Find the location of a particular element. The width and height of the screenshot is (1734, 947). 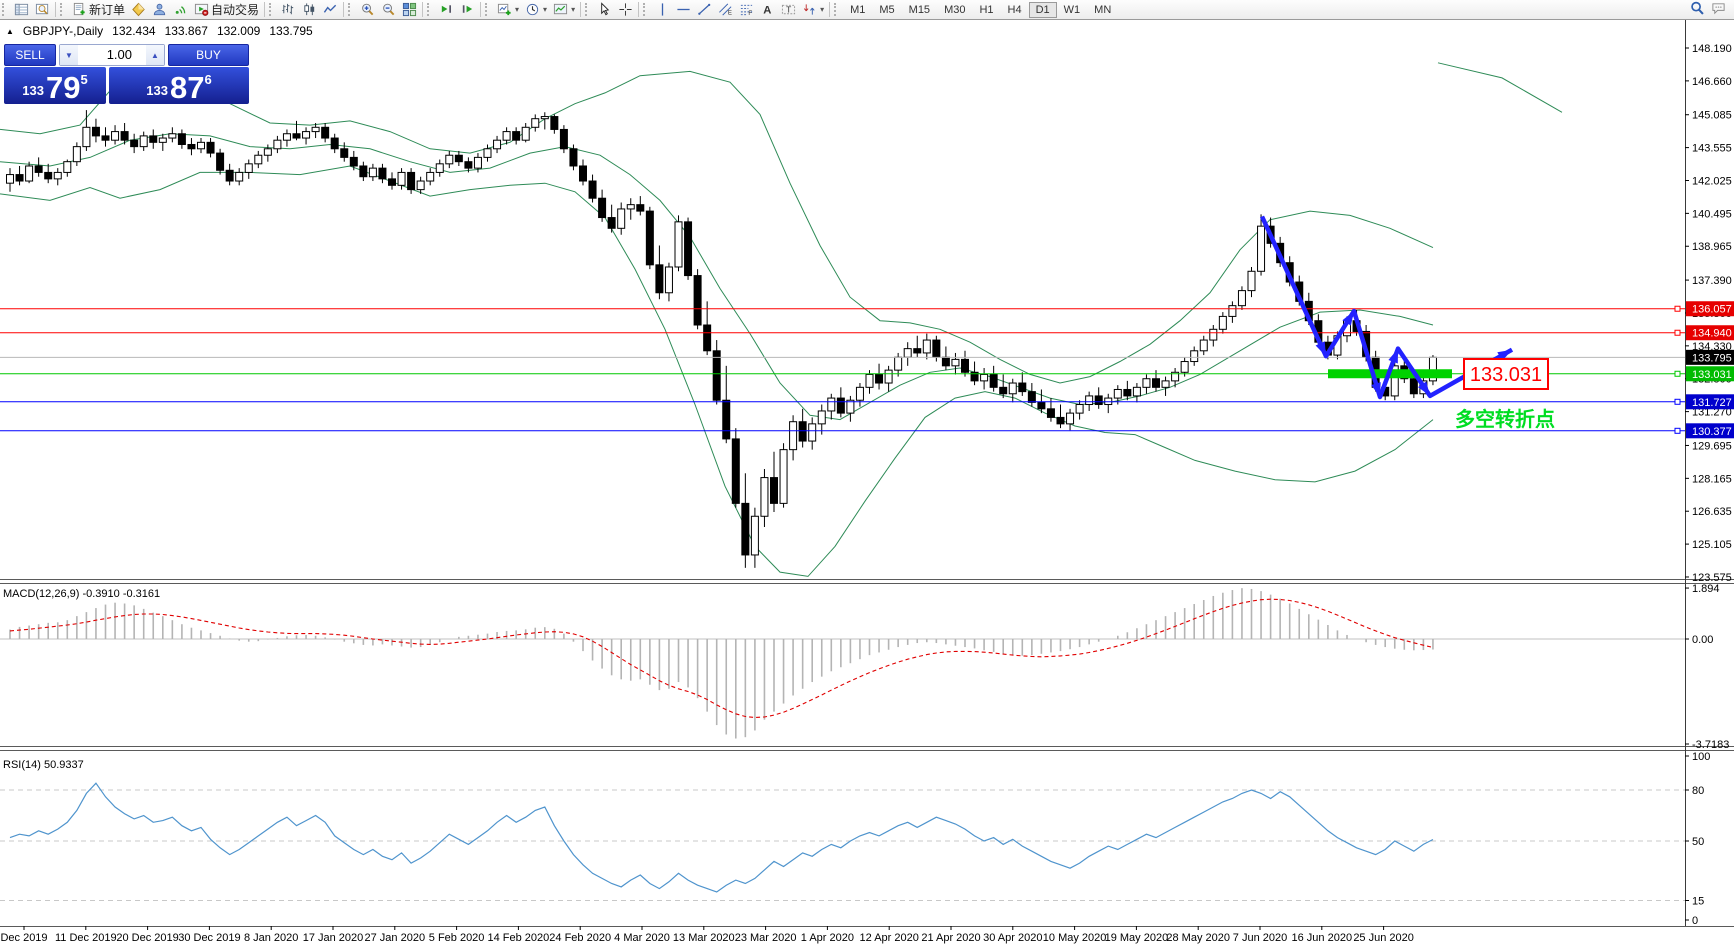

timeframe-h1-button: H1 is located at coordinates (986, 9).